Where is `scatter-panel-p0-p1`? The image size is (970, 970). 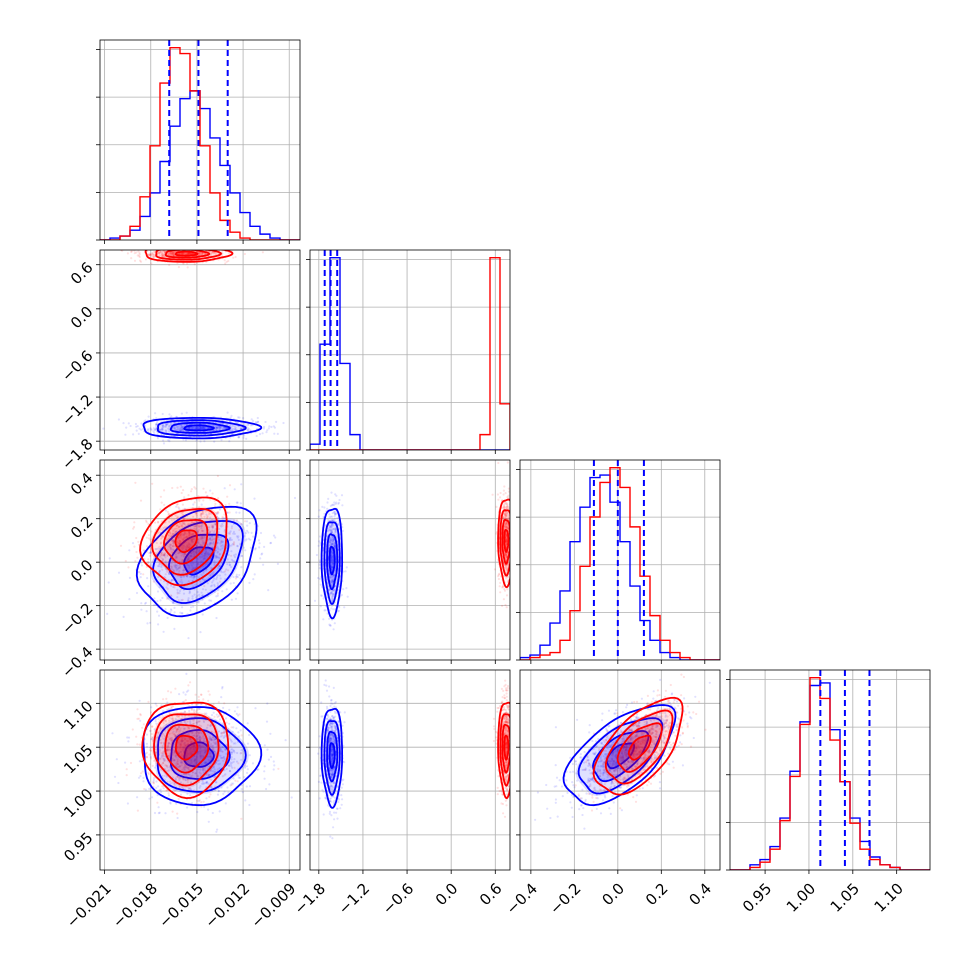 scatter-panel-p0-p1 is located at coordinates (198, 351).